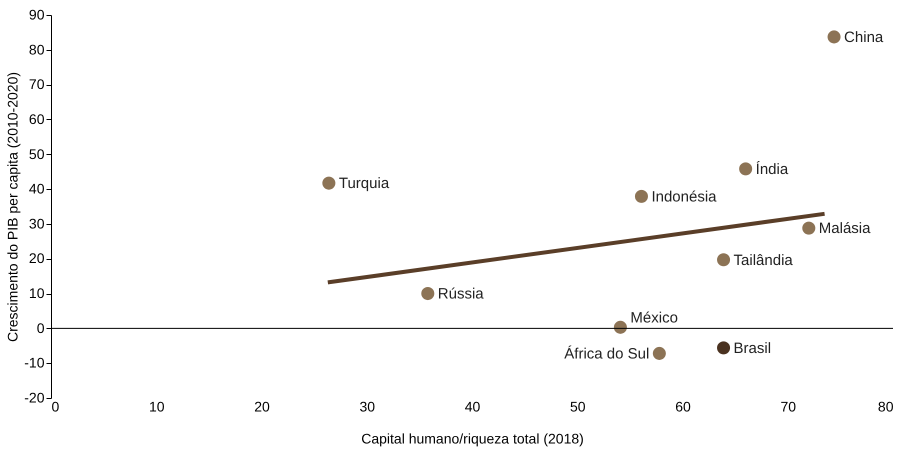 The width and height of the screenshot is (904, 451). What do you see at coordinates (36, 14) in the screenshot?
I see `y-tick-label: 90` at bounding box center [36, 14].